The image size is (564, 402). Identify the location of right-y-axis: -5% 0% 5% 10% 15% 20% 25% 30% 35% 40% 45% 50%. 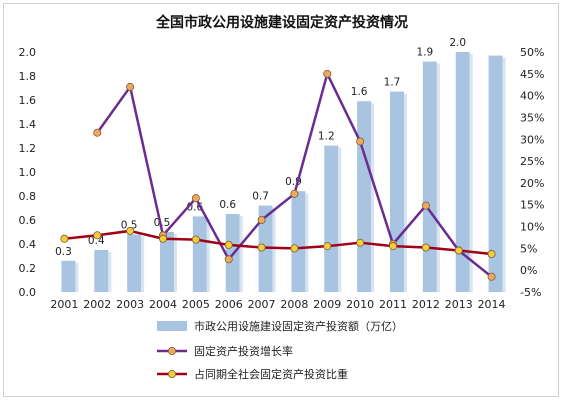
(532, 172).